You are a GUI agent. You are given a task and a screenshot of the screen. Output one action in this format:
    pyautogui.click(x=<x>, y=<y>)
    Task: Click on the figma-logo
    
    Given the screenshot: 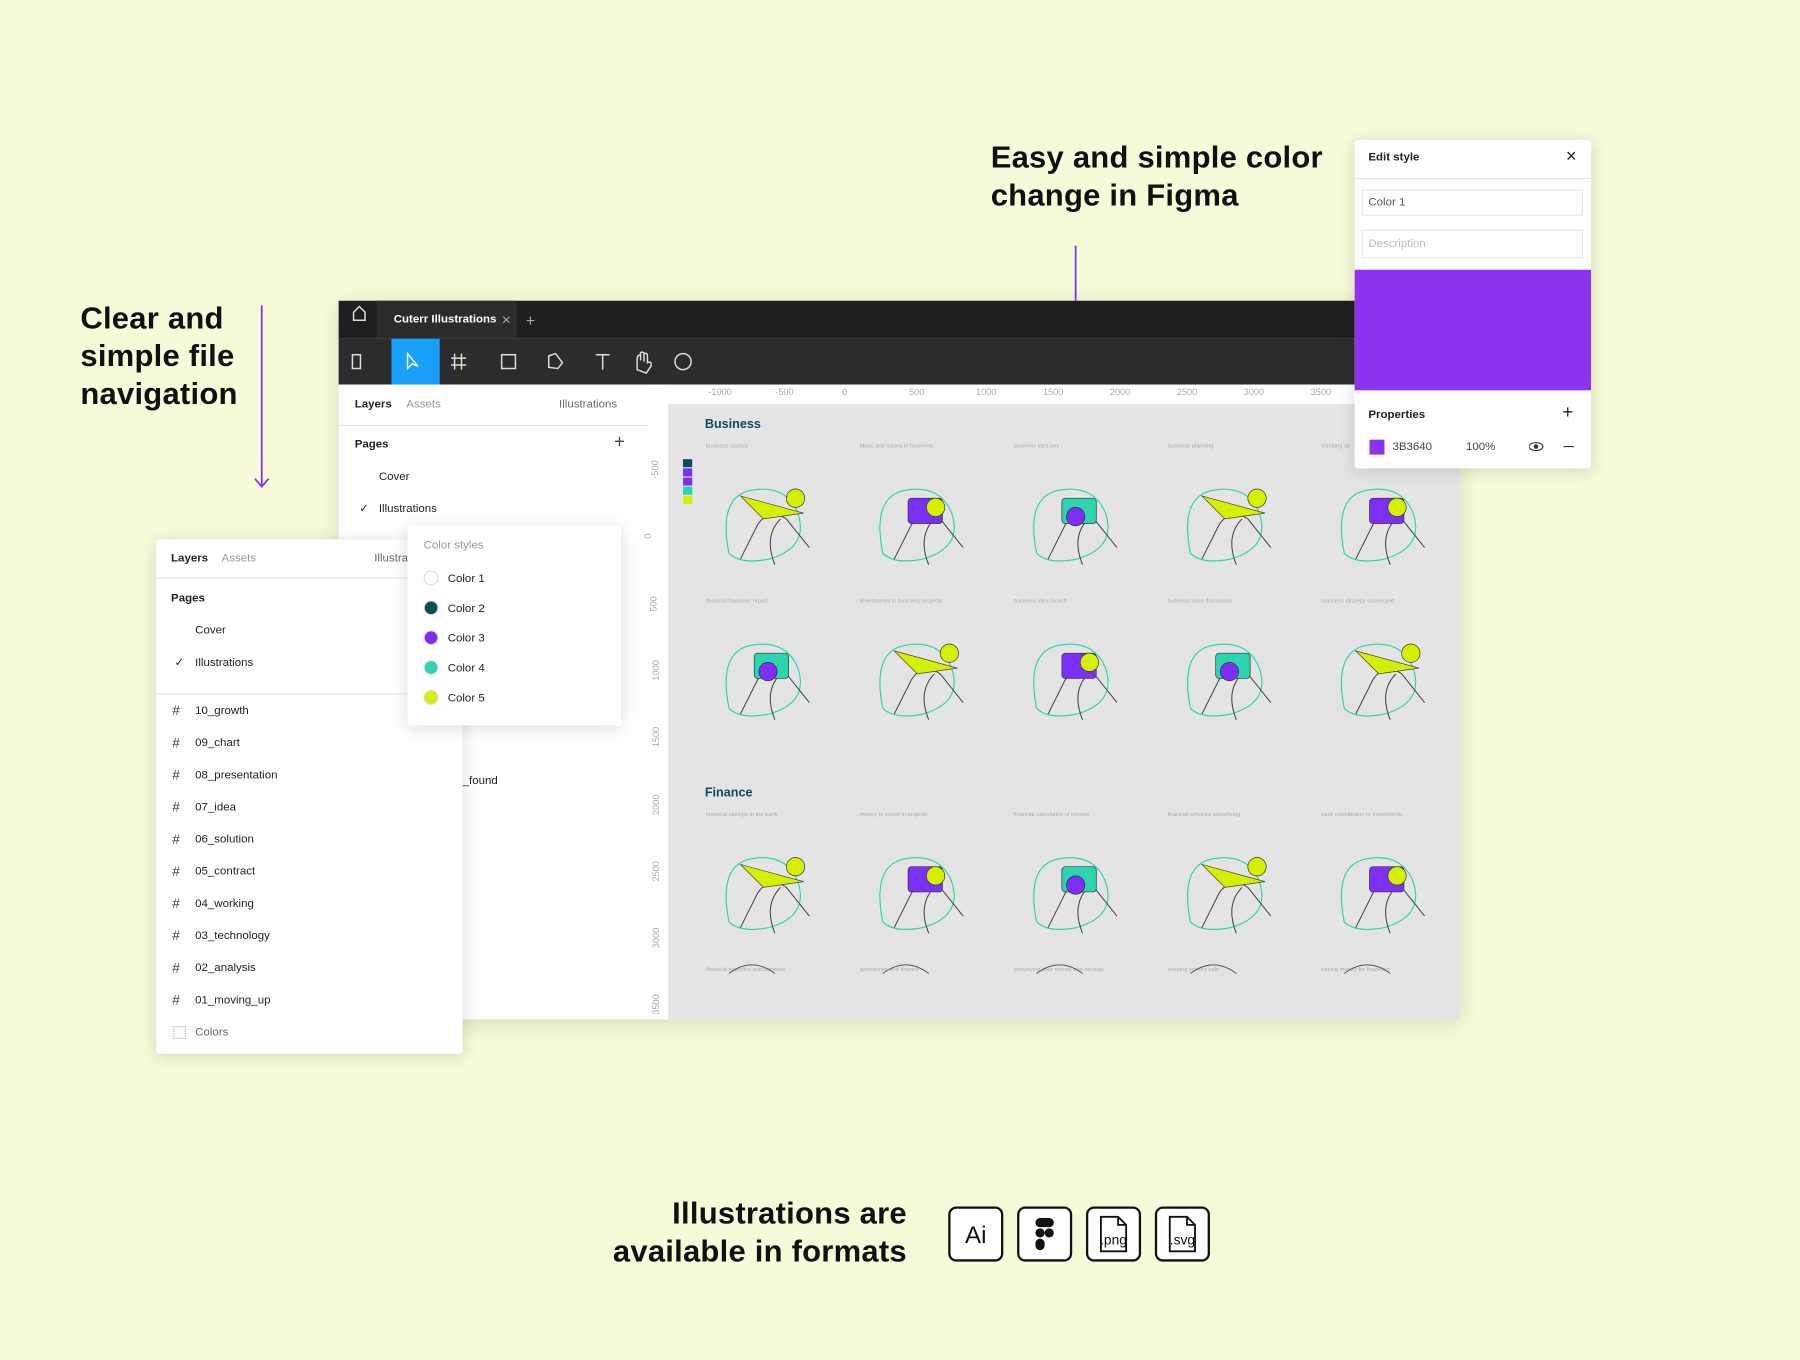 What is the action you would take?
    pyautogui.click(x=1044, y=1234)
    